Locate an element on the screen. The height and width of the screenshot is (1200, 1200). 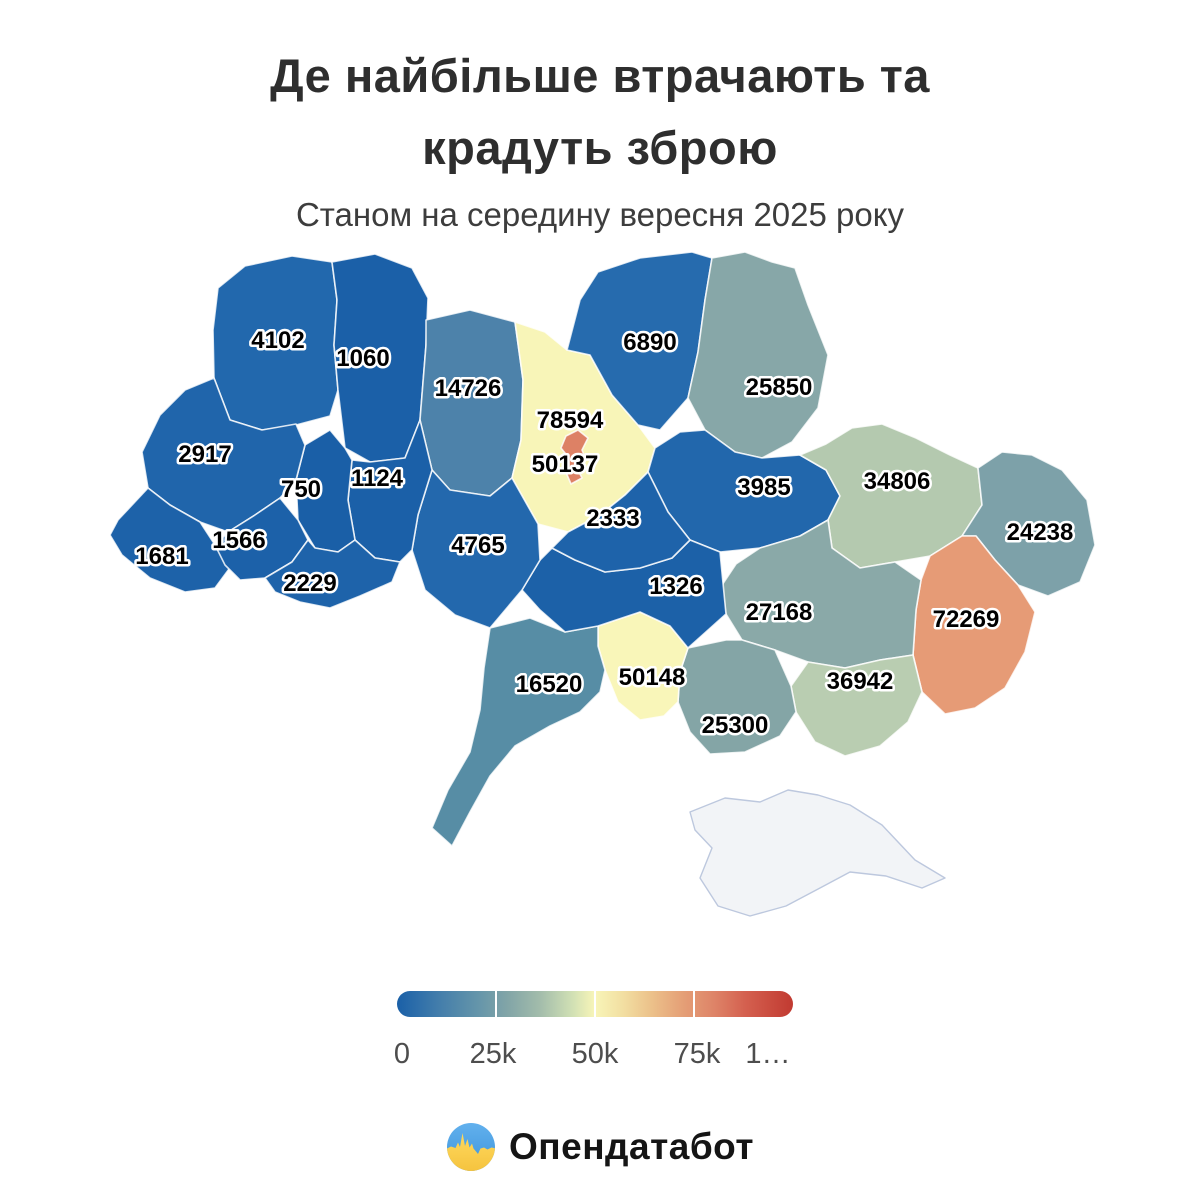
region-value-rivne: 1060 is located at coordinates (362, 358).